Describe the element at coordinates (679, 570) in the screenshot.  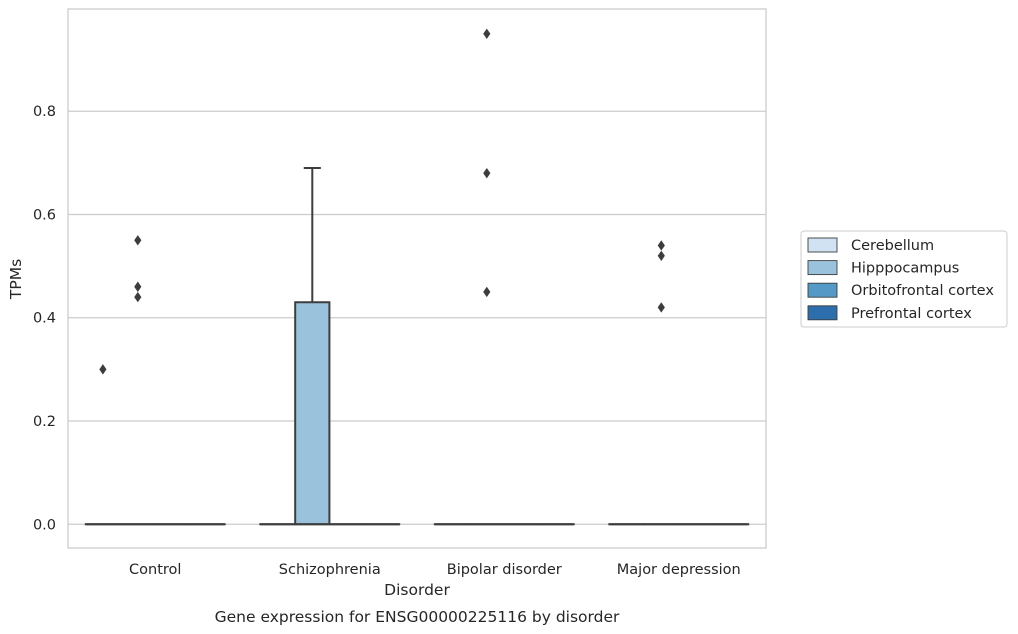
I see `x-tick-label: Major depression` at that location.